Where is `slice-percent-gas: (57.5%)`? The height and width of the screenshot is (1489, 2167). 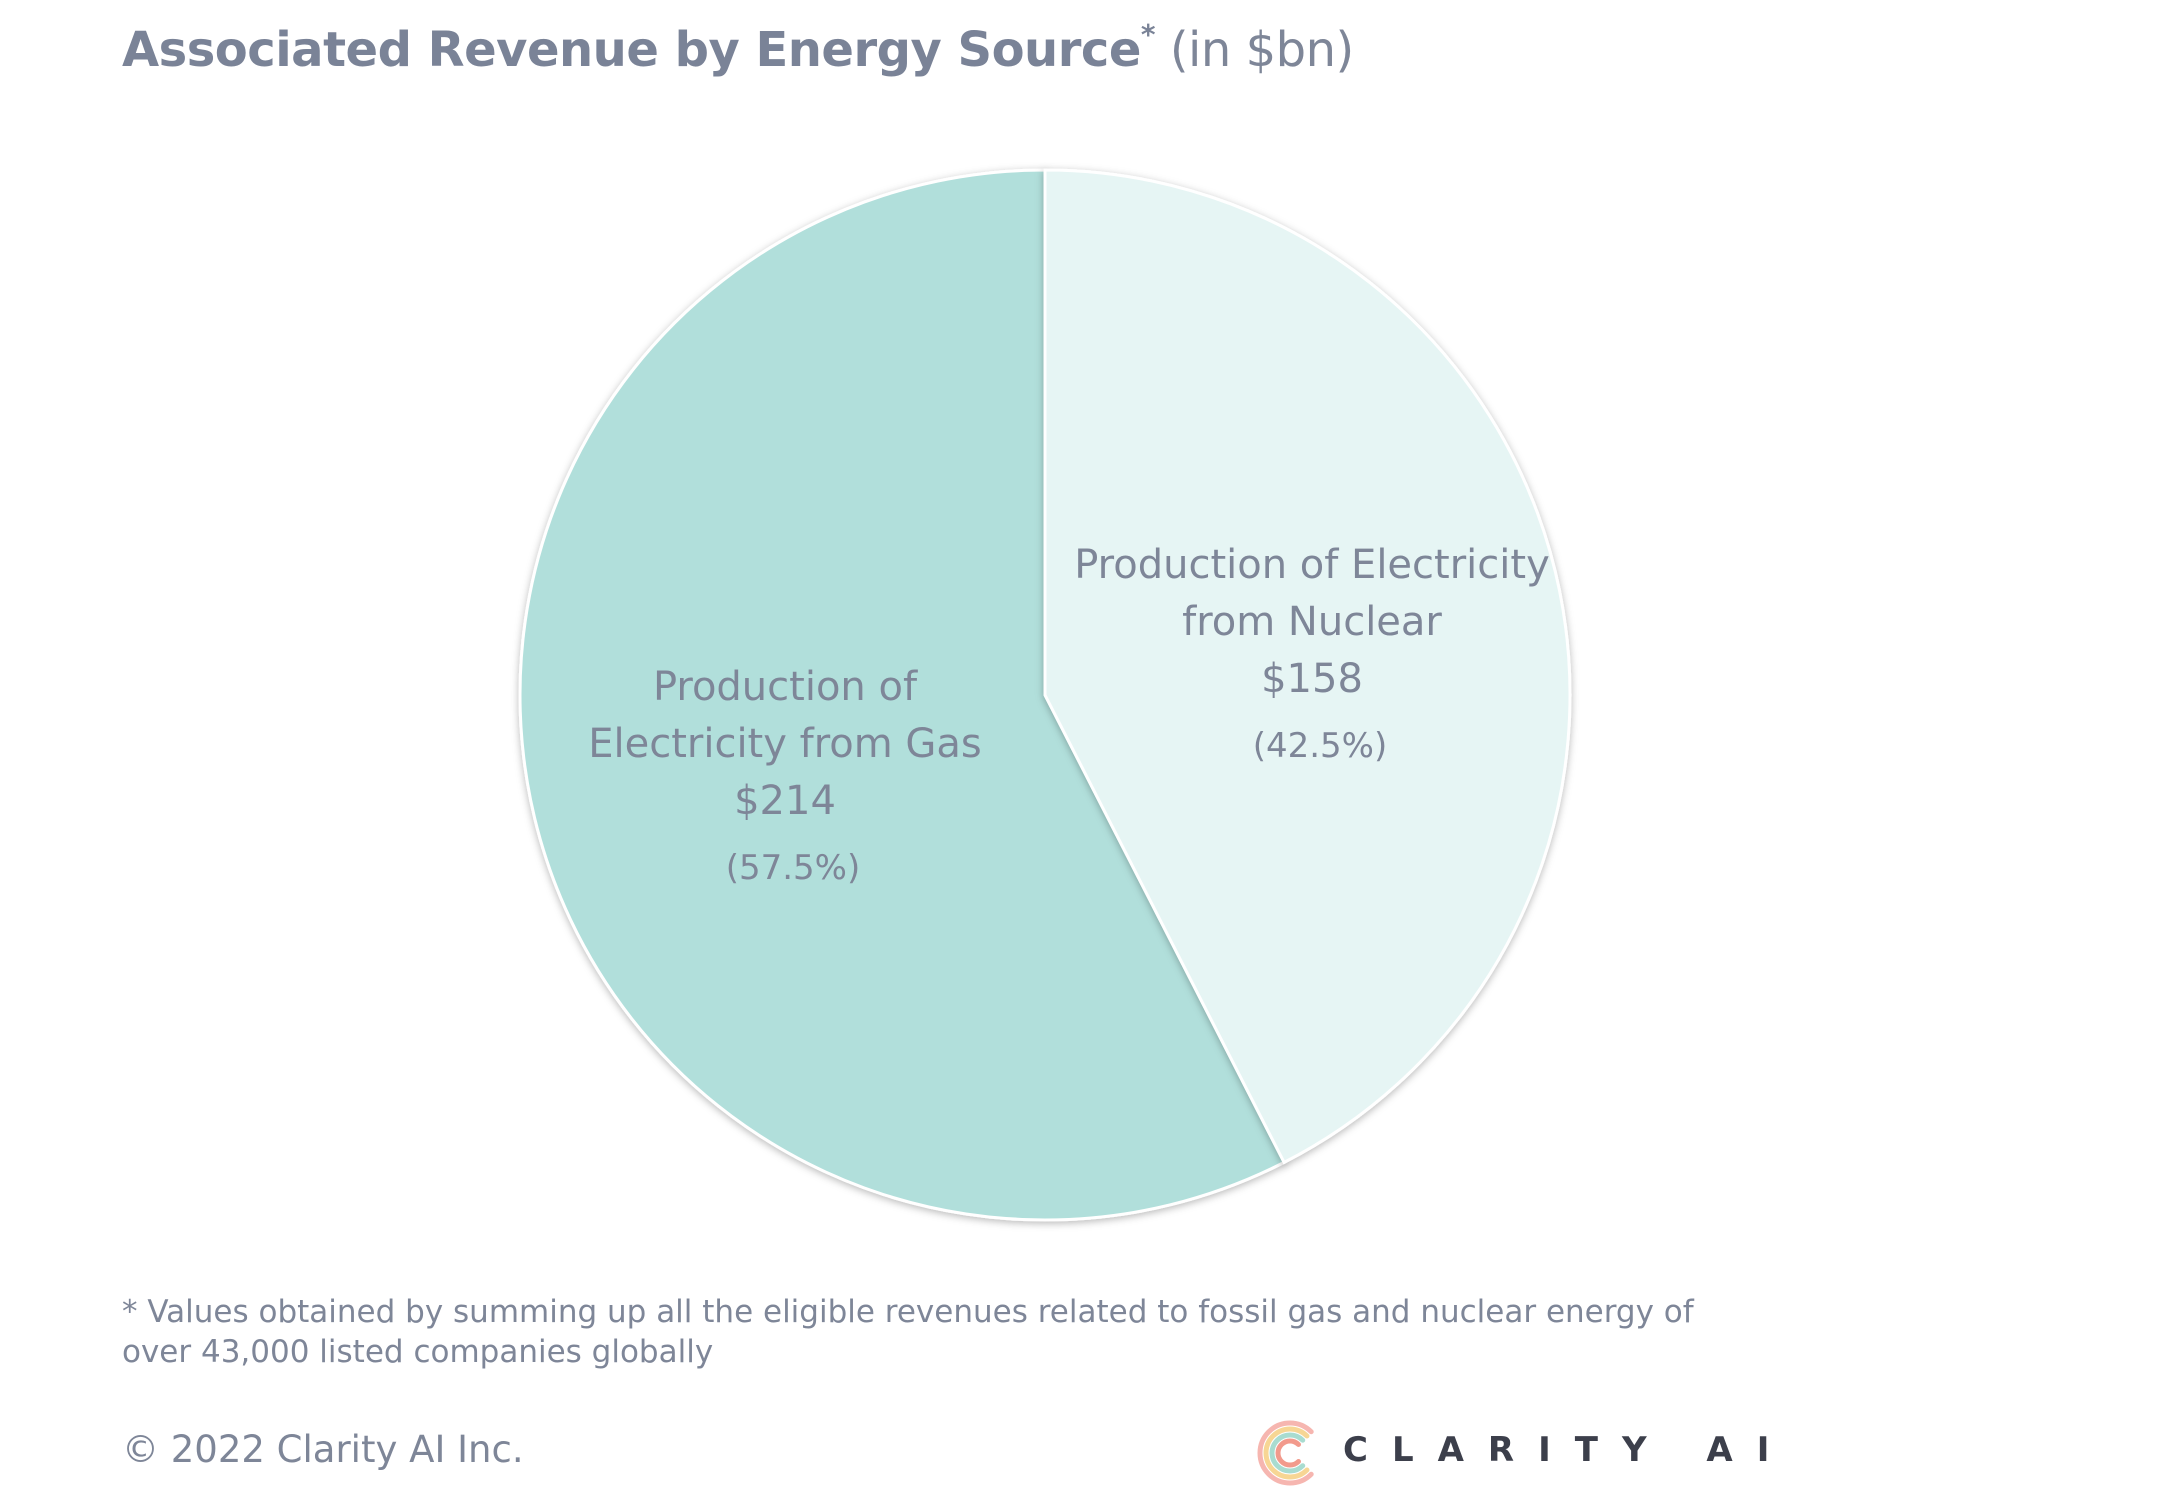
slice-percent-gas: (57.5%) is located at coordinates (793, 868).